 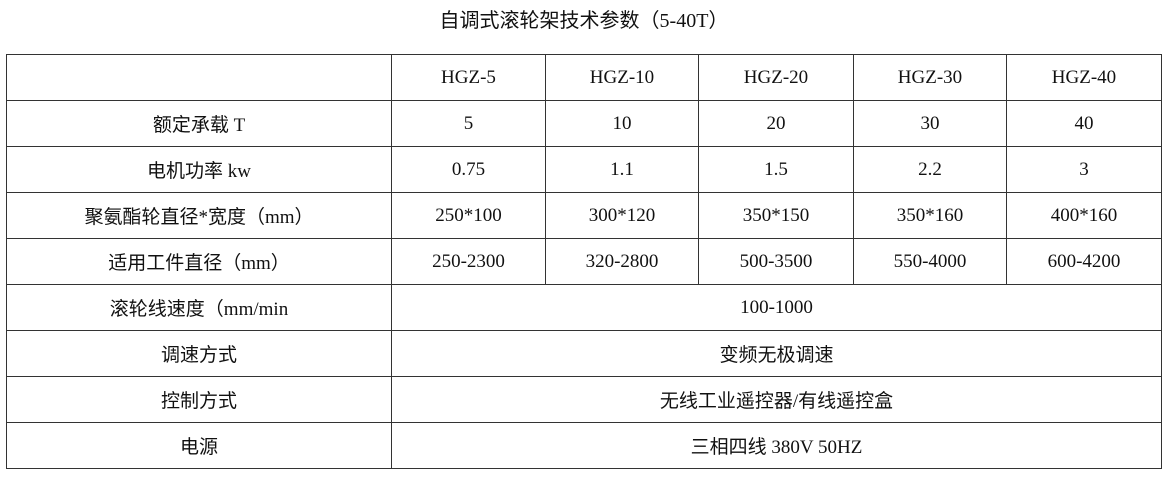 I want to click on header-cell: HGZ-30, so click(x=930, y=77).